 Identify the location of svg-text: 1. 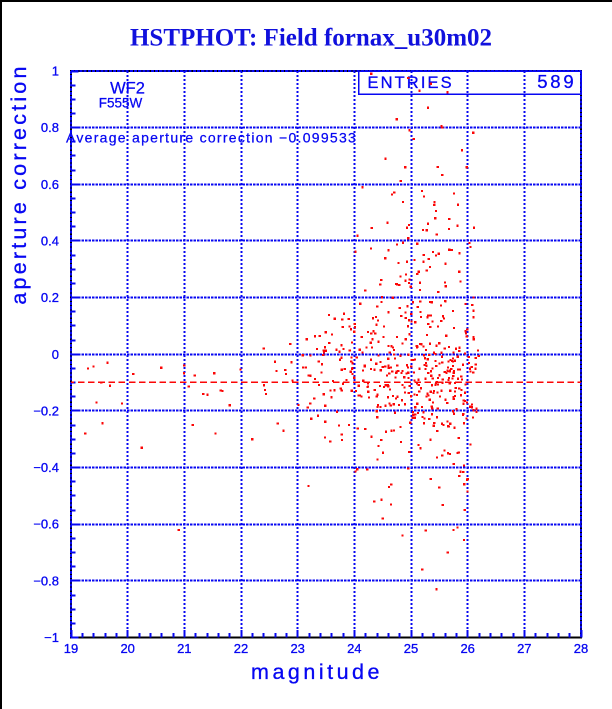
(55, 71).